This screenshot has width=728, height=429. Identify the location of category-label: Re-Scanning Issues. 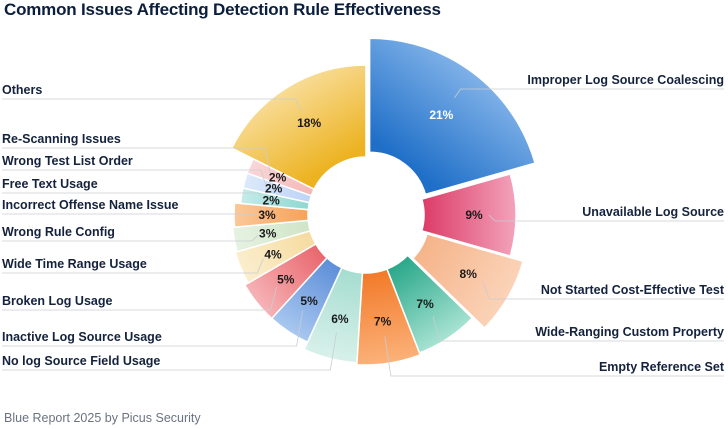
(61, 139).